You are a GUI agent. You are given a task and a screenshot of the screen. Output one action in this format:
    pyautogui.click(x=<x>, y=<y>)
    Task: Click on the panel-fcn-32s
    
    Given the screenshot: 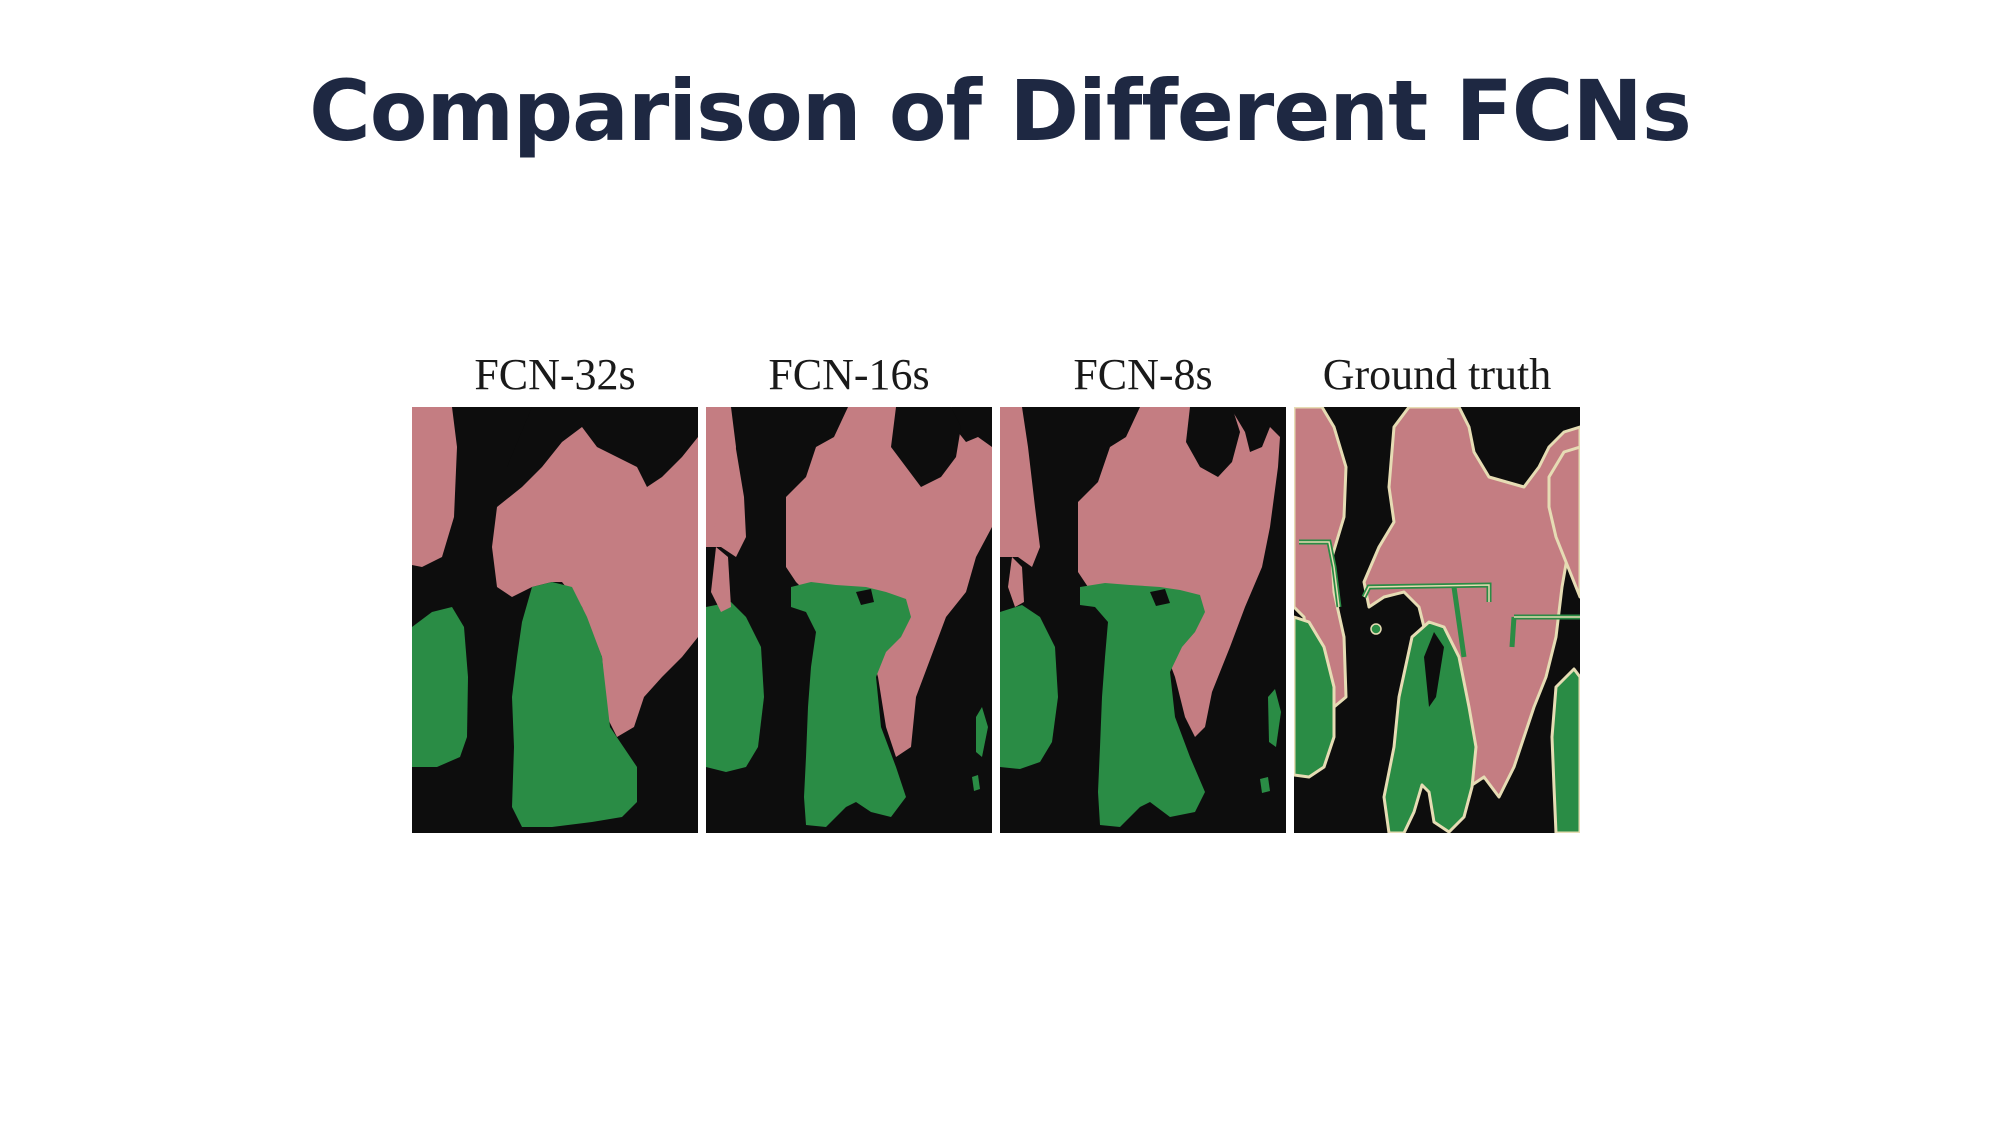 What is the action you would take?
    pyautogui.click(x=555, y=620)
    